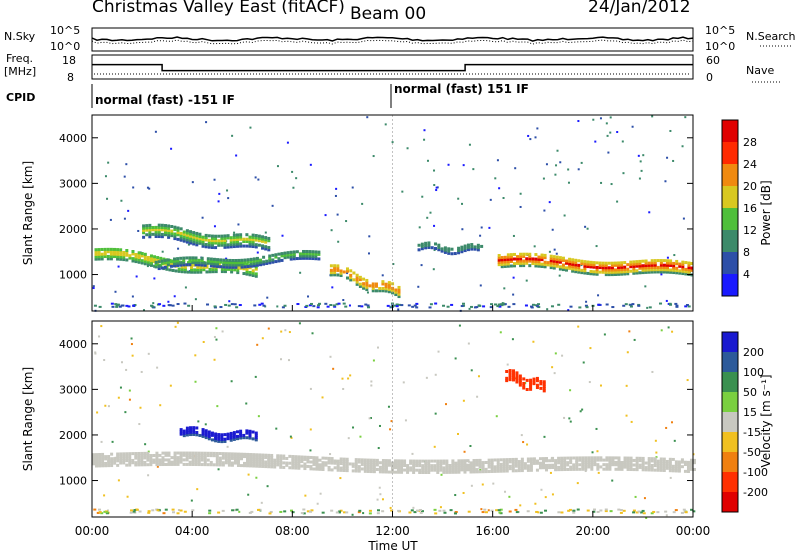 Image resolution: width=800 pixels, height=554 pixels. What do you see at coordinates (760, 70) in the screenshot?
I see `nave-label: Nave` at bounding box center [760, 70].